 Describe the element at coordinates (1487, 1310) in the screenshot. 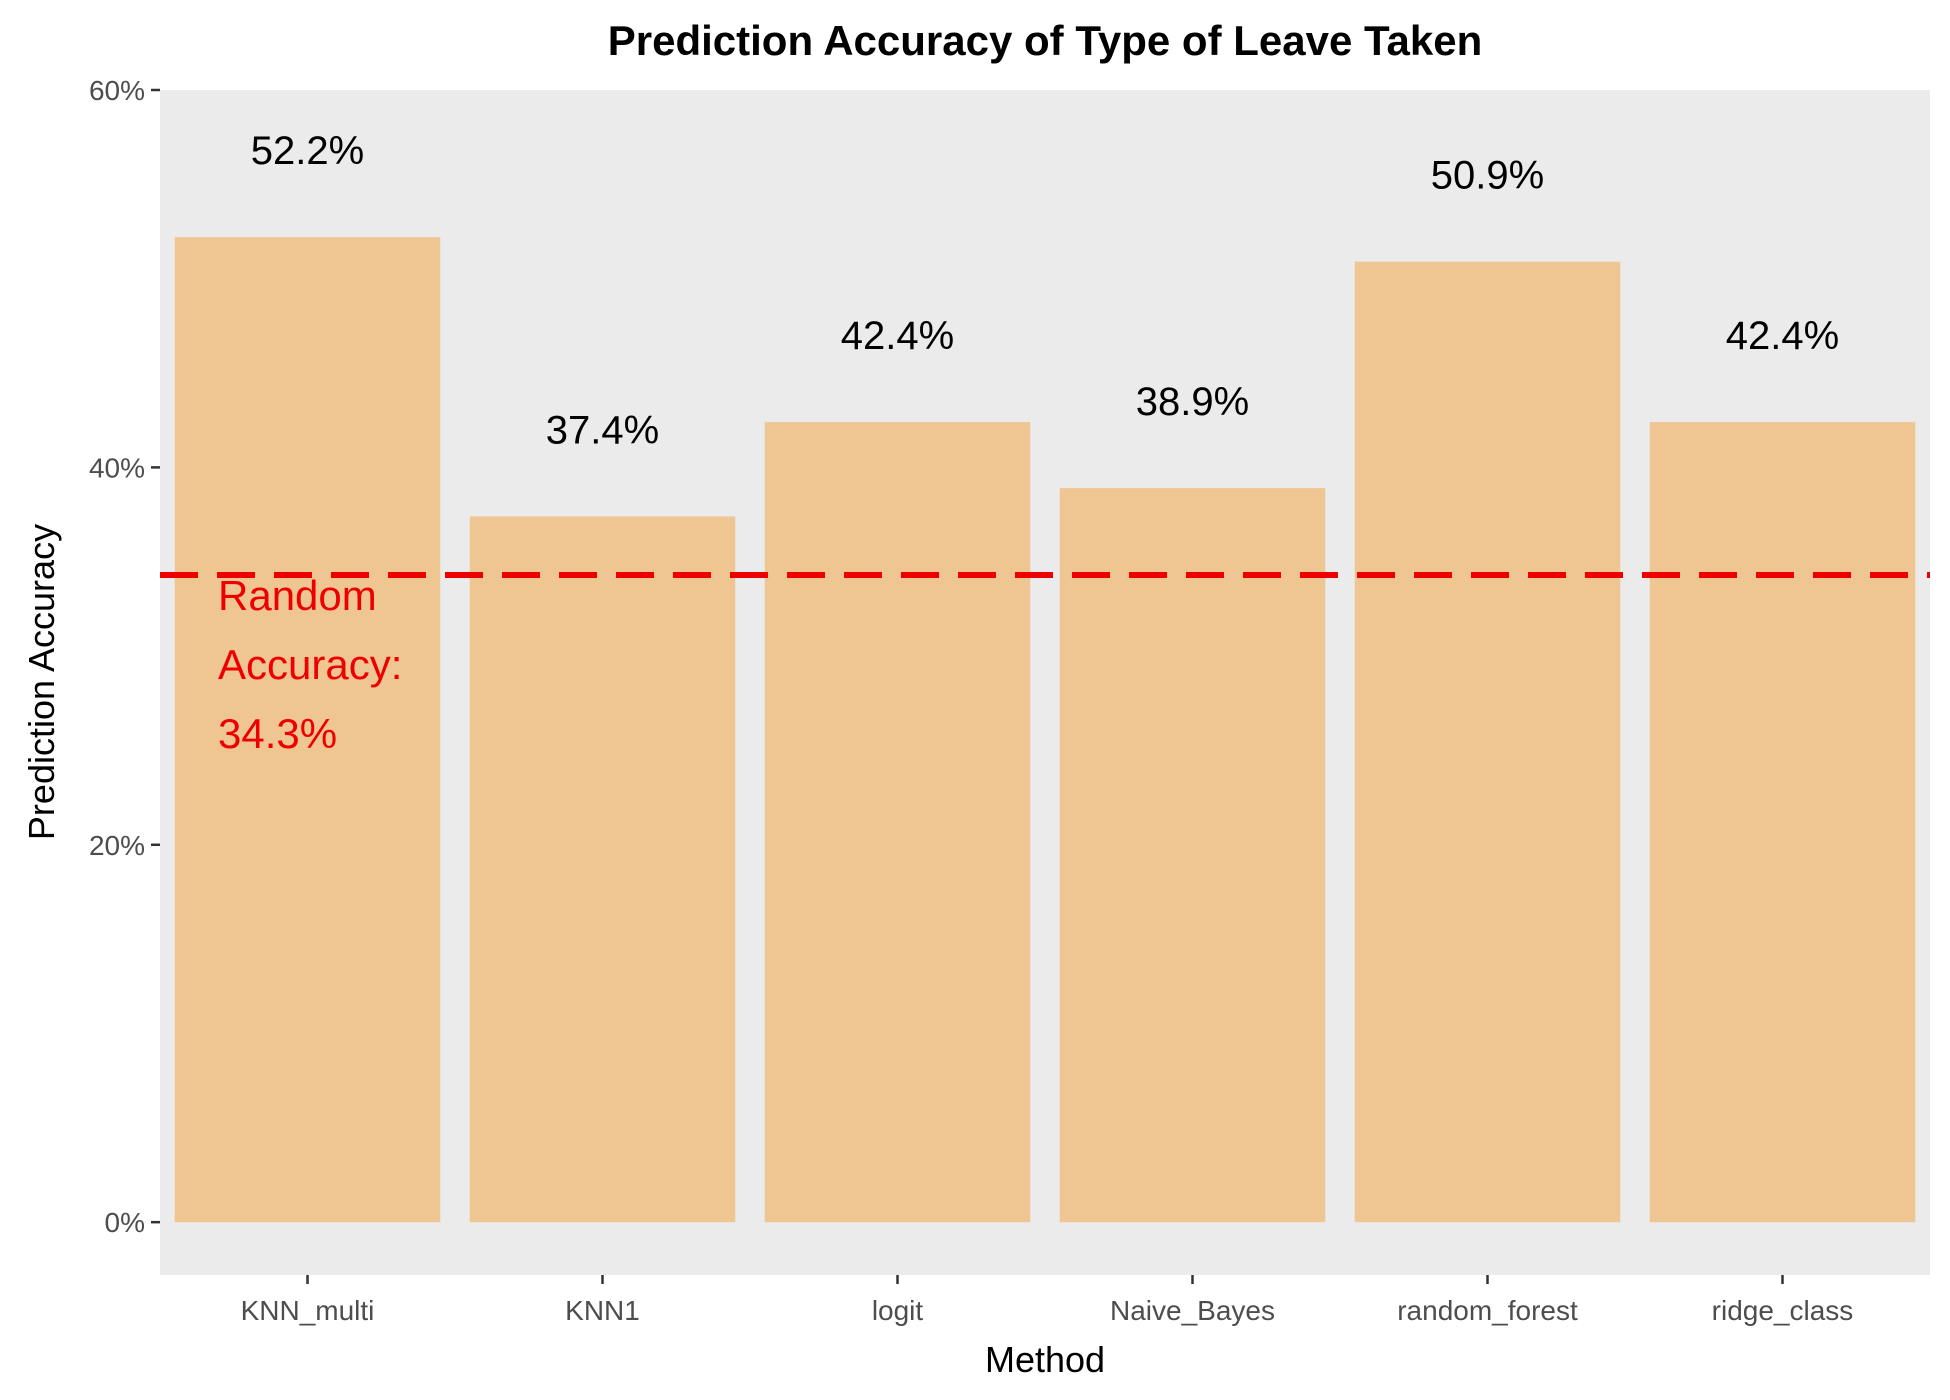

I see `x-tick-label-random_forest: random_forest` at that location.